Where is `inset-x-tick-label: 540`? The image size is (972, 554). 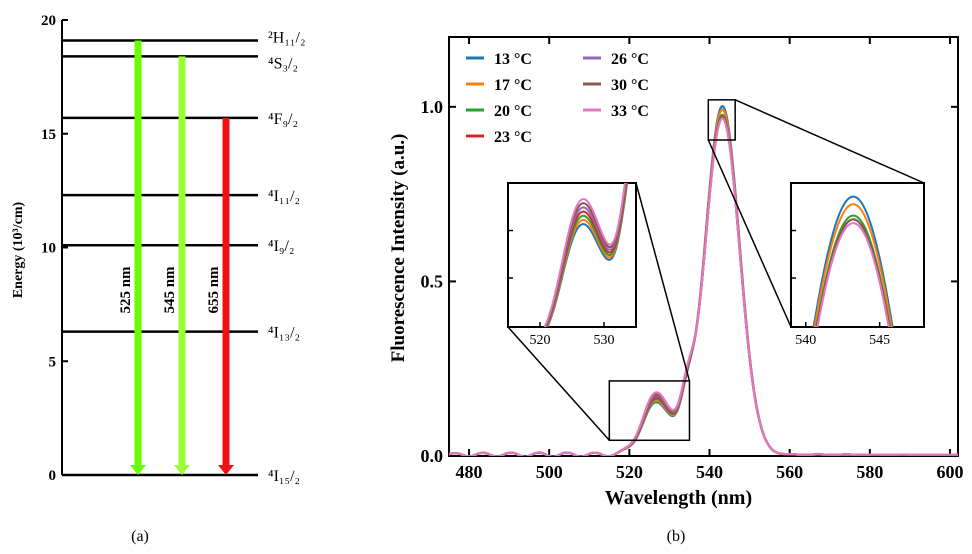 inset-x-tick-label: 540 is located at coordinates (805, 340).